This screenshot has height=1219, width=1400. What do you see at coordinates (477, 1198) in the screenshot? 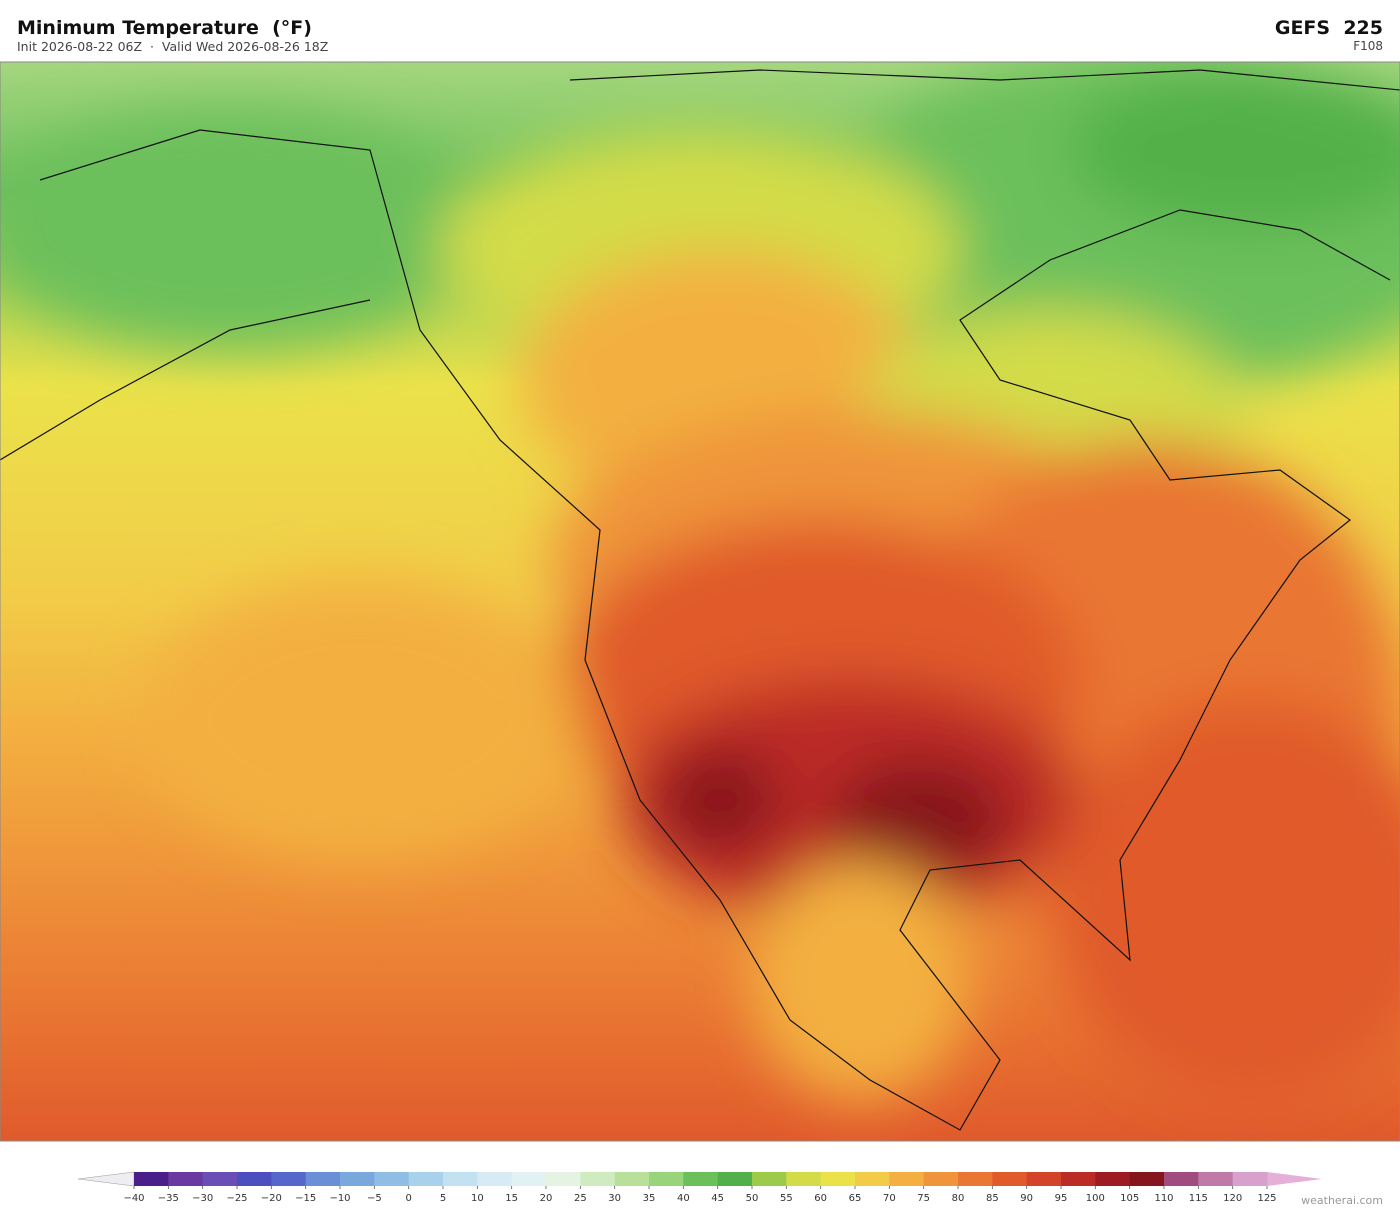
I see `colorbar-tick-label: 10` at bounding box center [477, 1198].